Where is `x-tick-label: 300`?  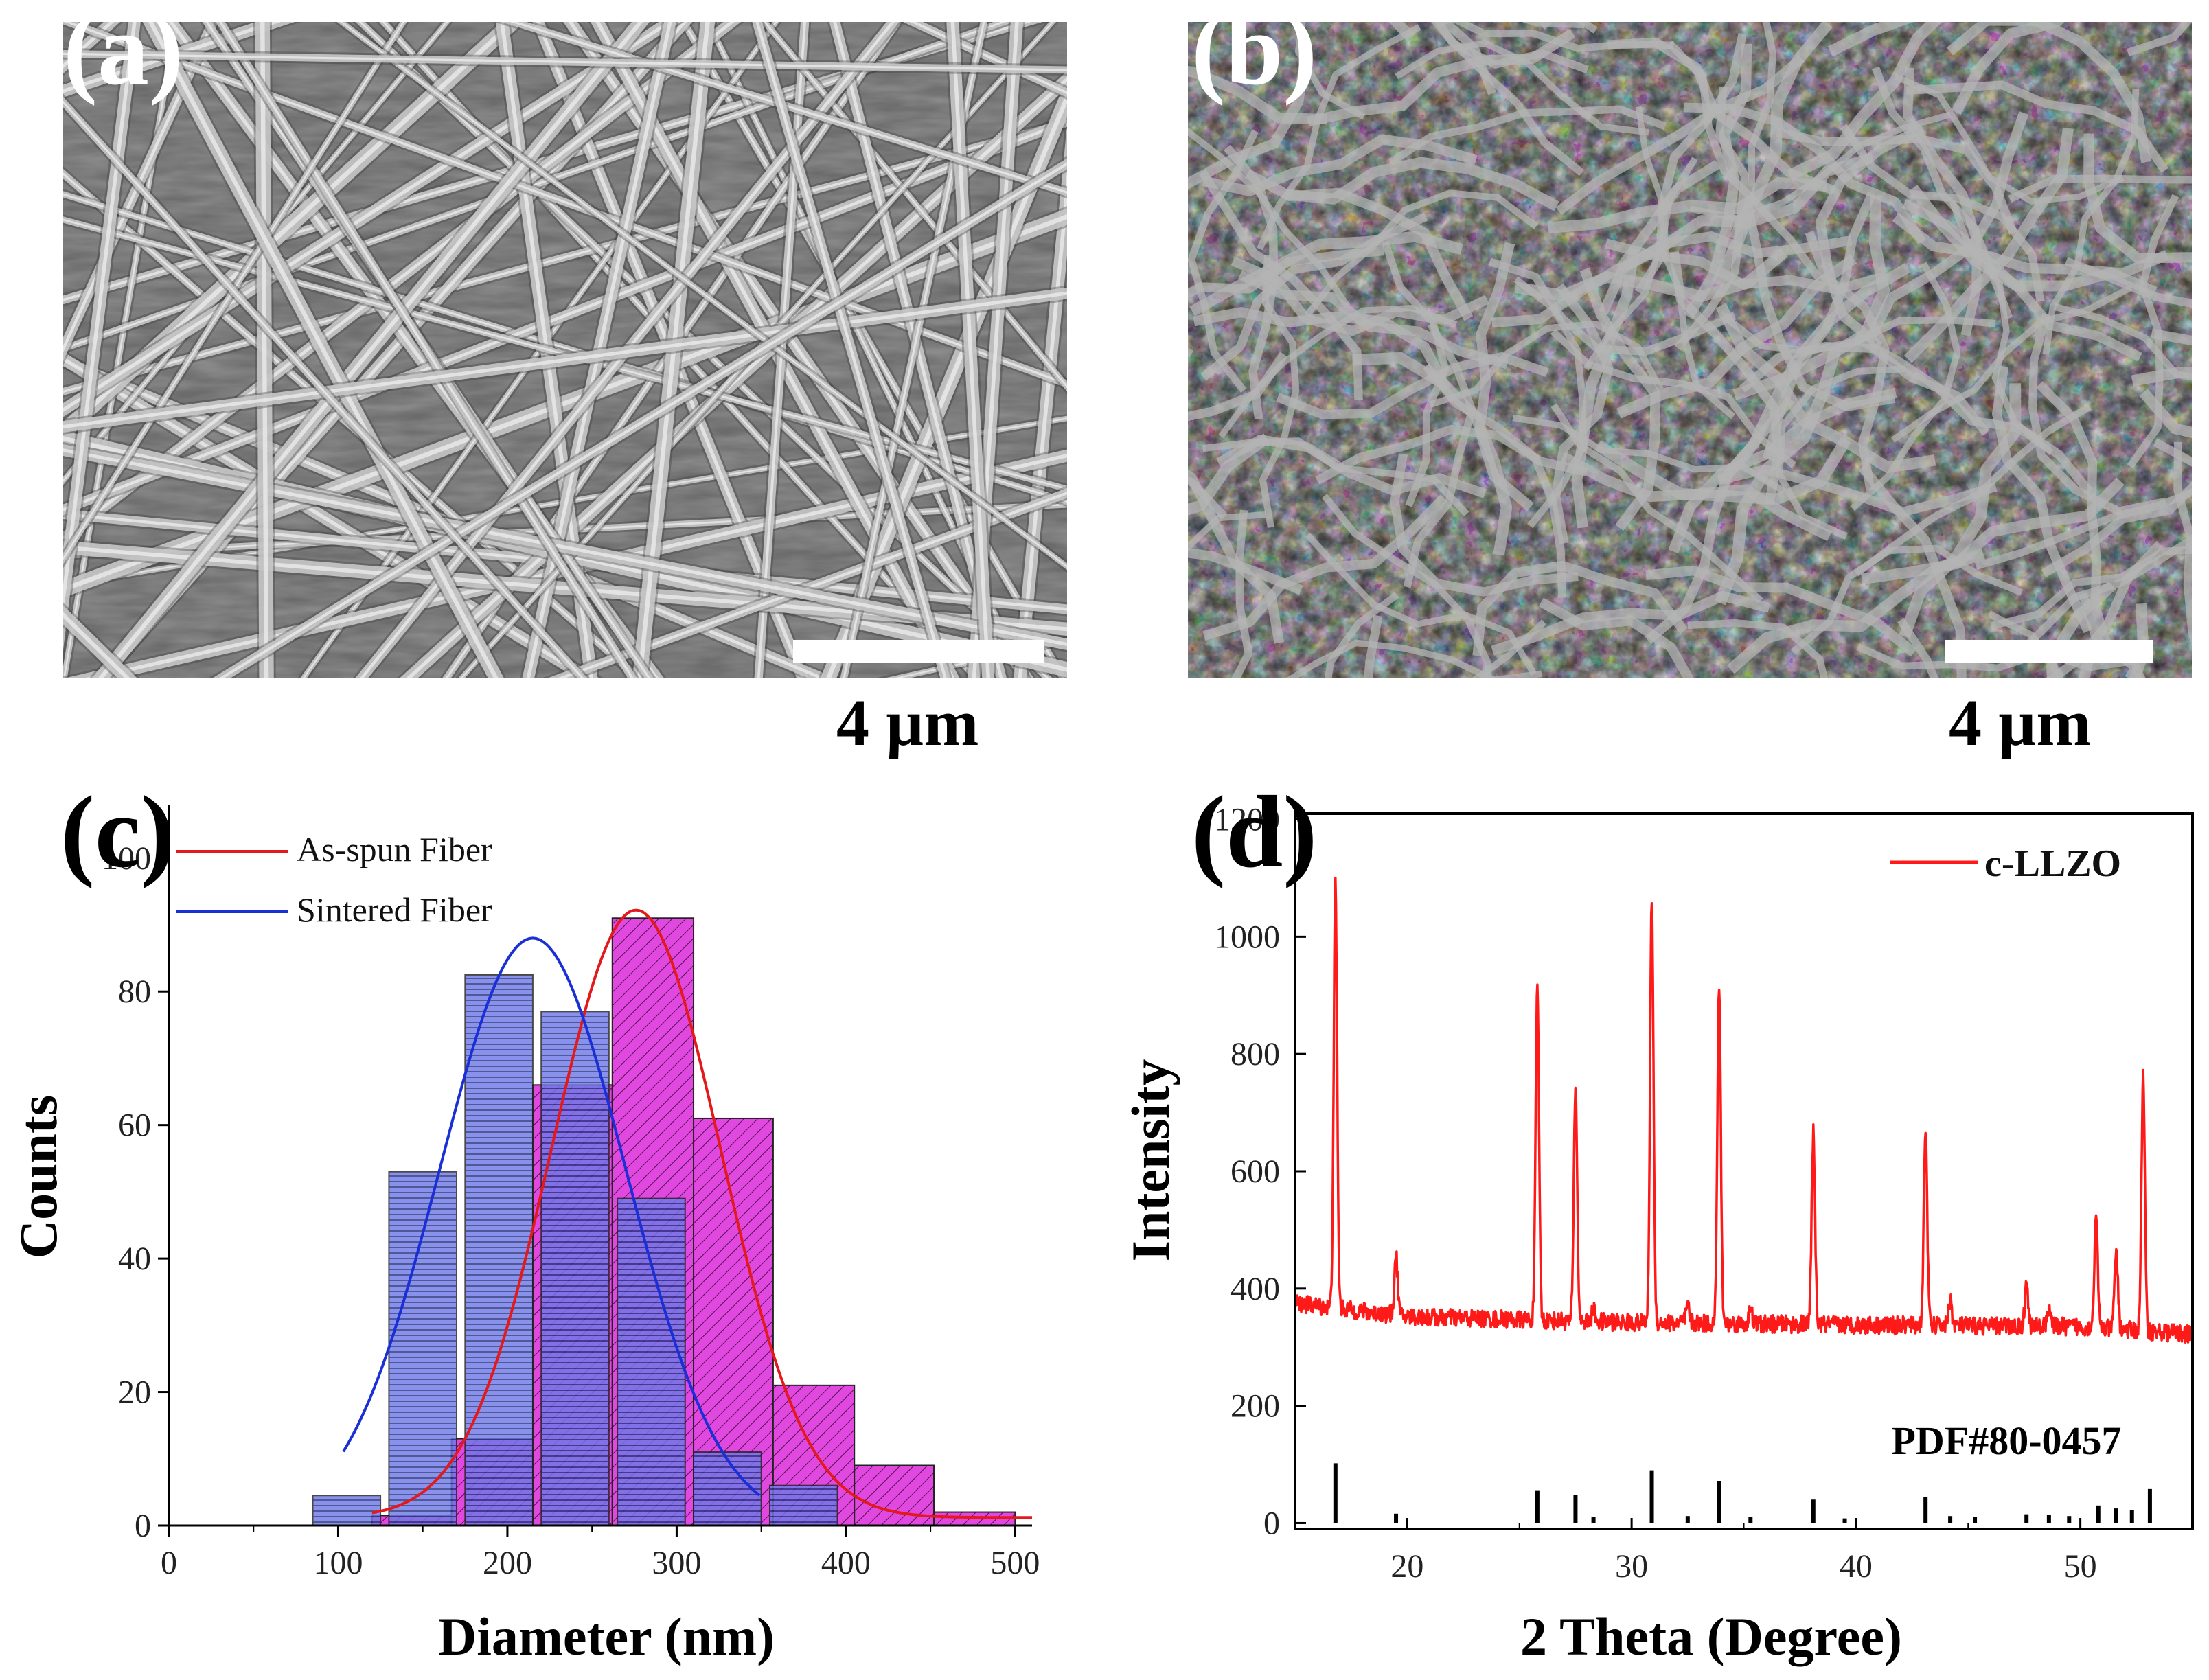 x-tick-label: 300 is located at coordinates (676, 1563).